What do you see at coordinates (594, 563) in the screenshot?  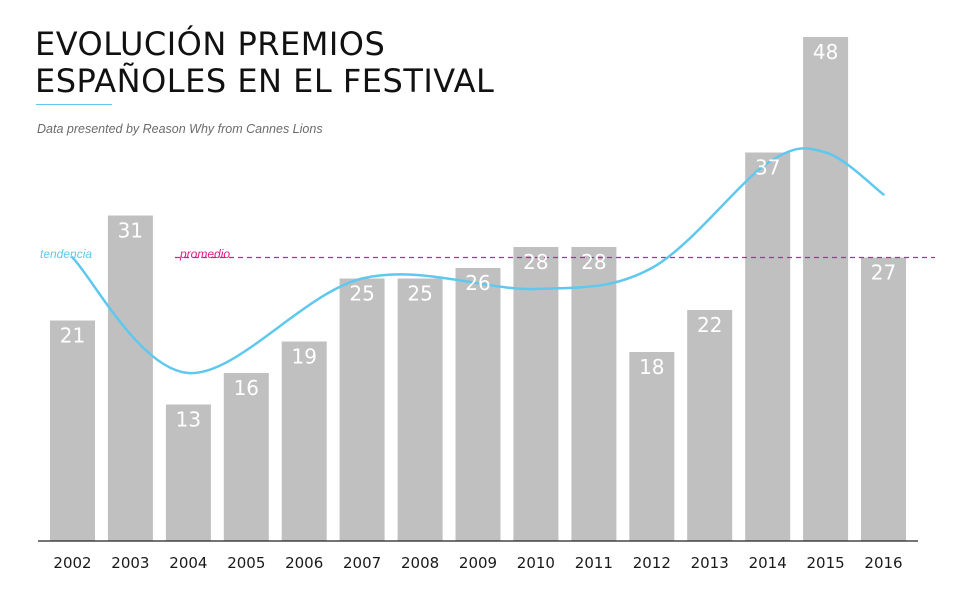 I see `x-tick-label-2011: 2011` at bounding box center [594, 563].